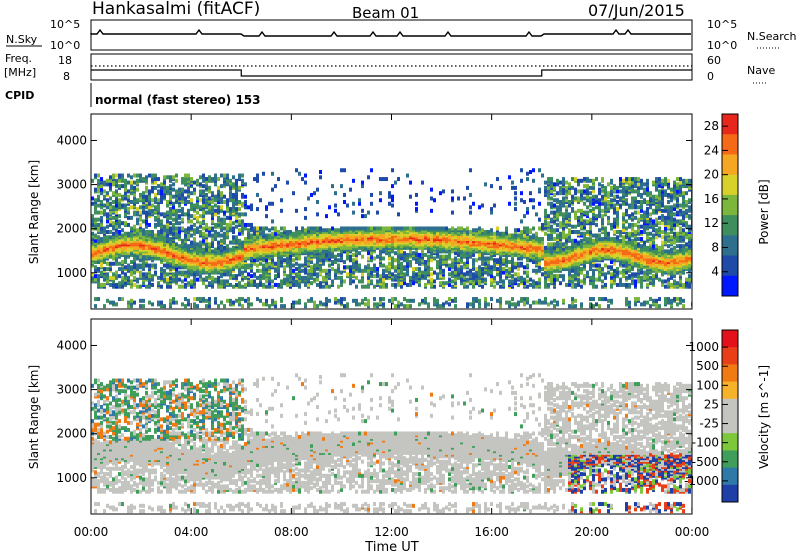 This screenshot has height=554, width=800. Describe the element at coordinates (176, 9) in the screenshot. I see `plot-title: Hankasalmi (fitACF)` at that location.